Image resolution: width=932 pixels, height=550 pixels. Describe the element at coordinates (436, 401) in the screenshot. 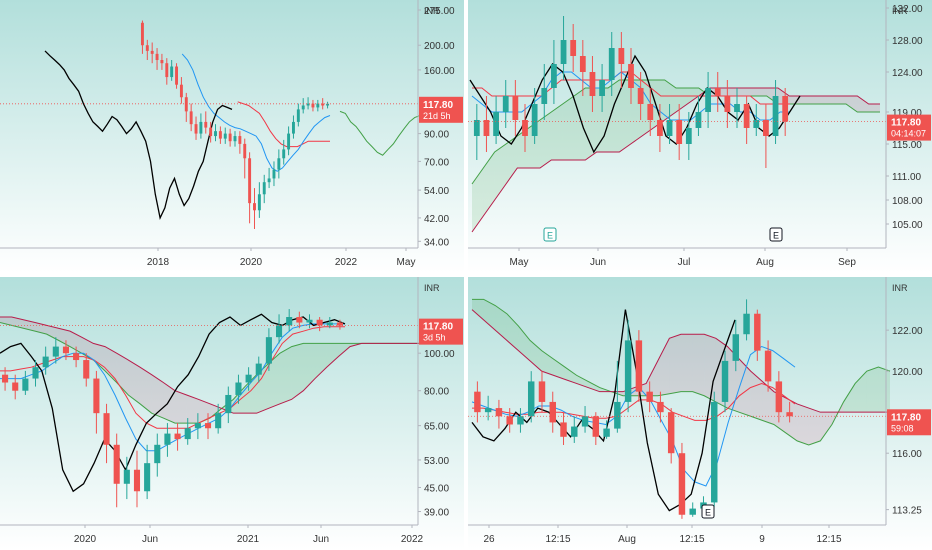

I see `price-axis: 100.00 80.00 65.00 53.00 45.00 39.00 INR` at that location.